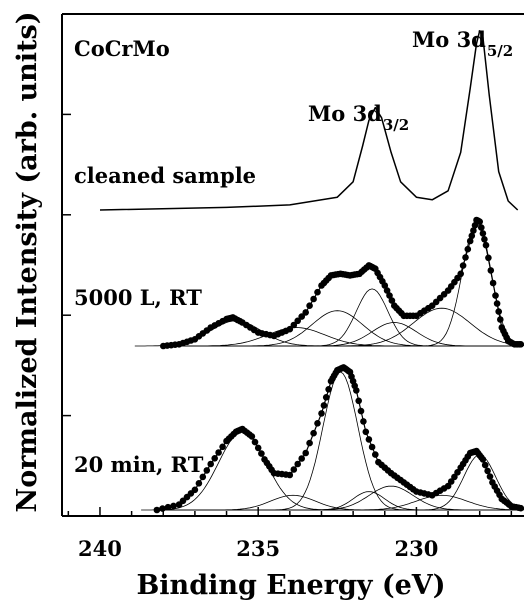 This screenshot has height=602, width=524. What do you see at coordinates (165, 175) in the screenshot?
I see `series-label-cleaned: cleaned sample` at bounding box center [165, 175].